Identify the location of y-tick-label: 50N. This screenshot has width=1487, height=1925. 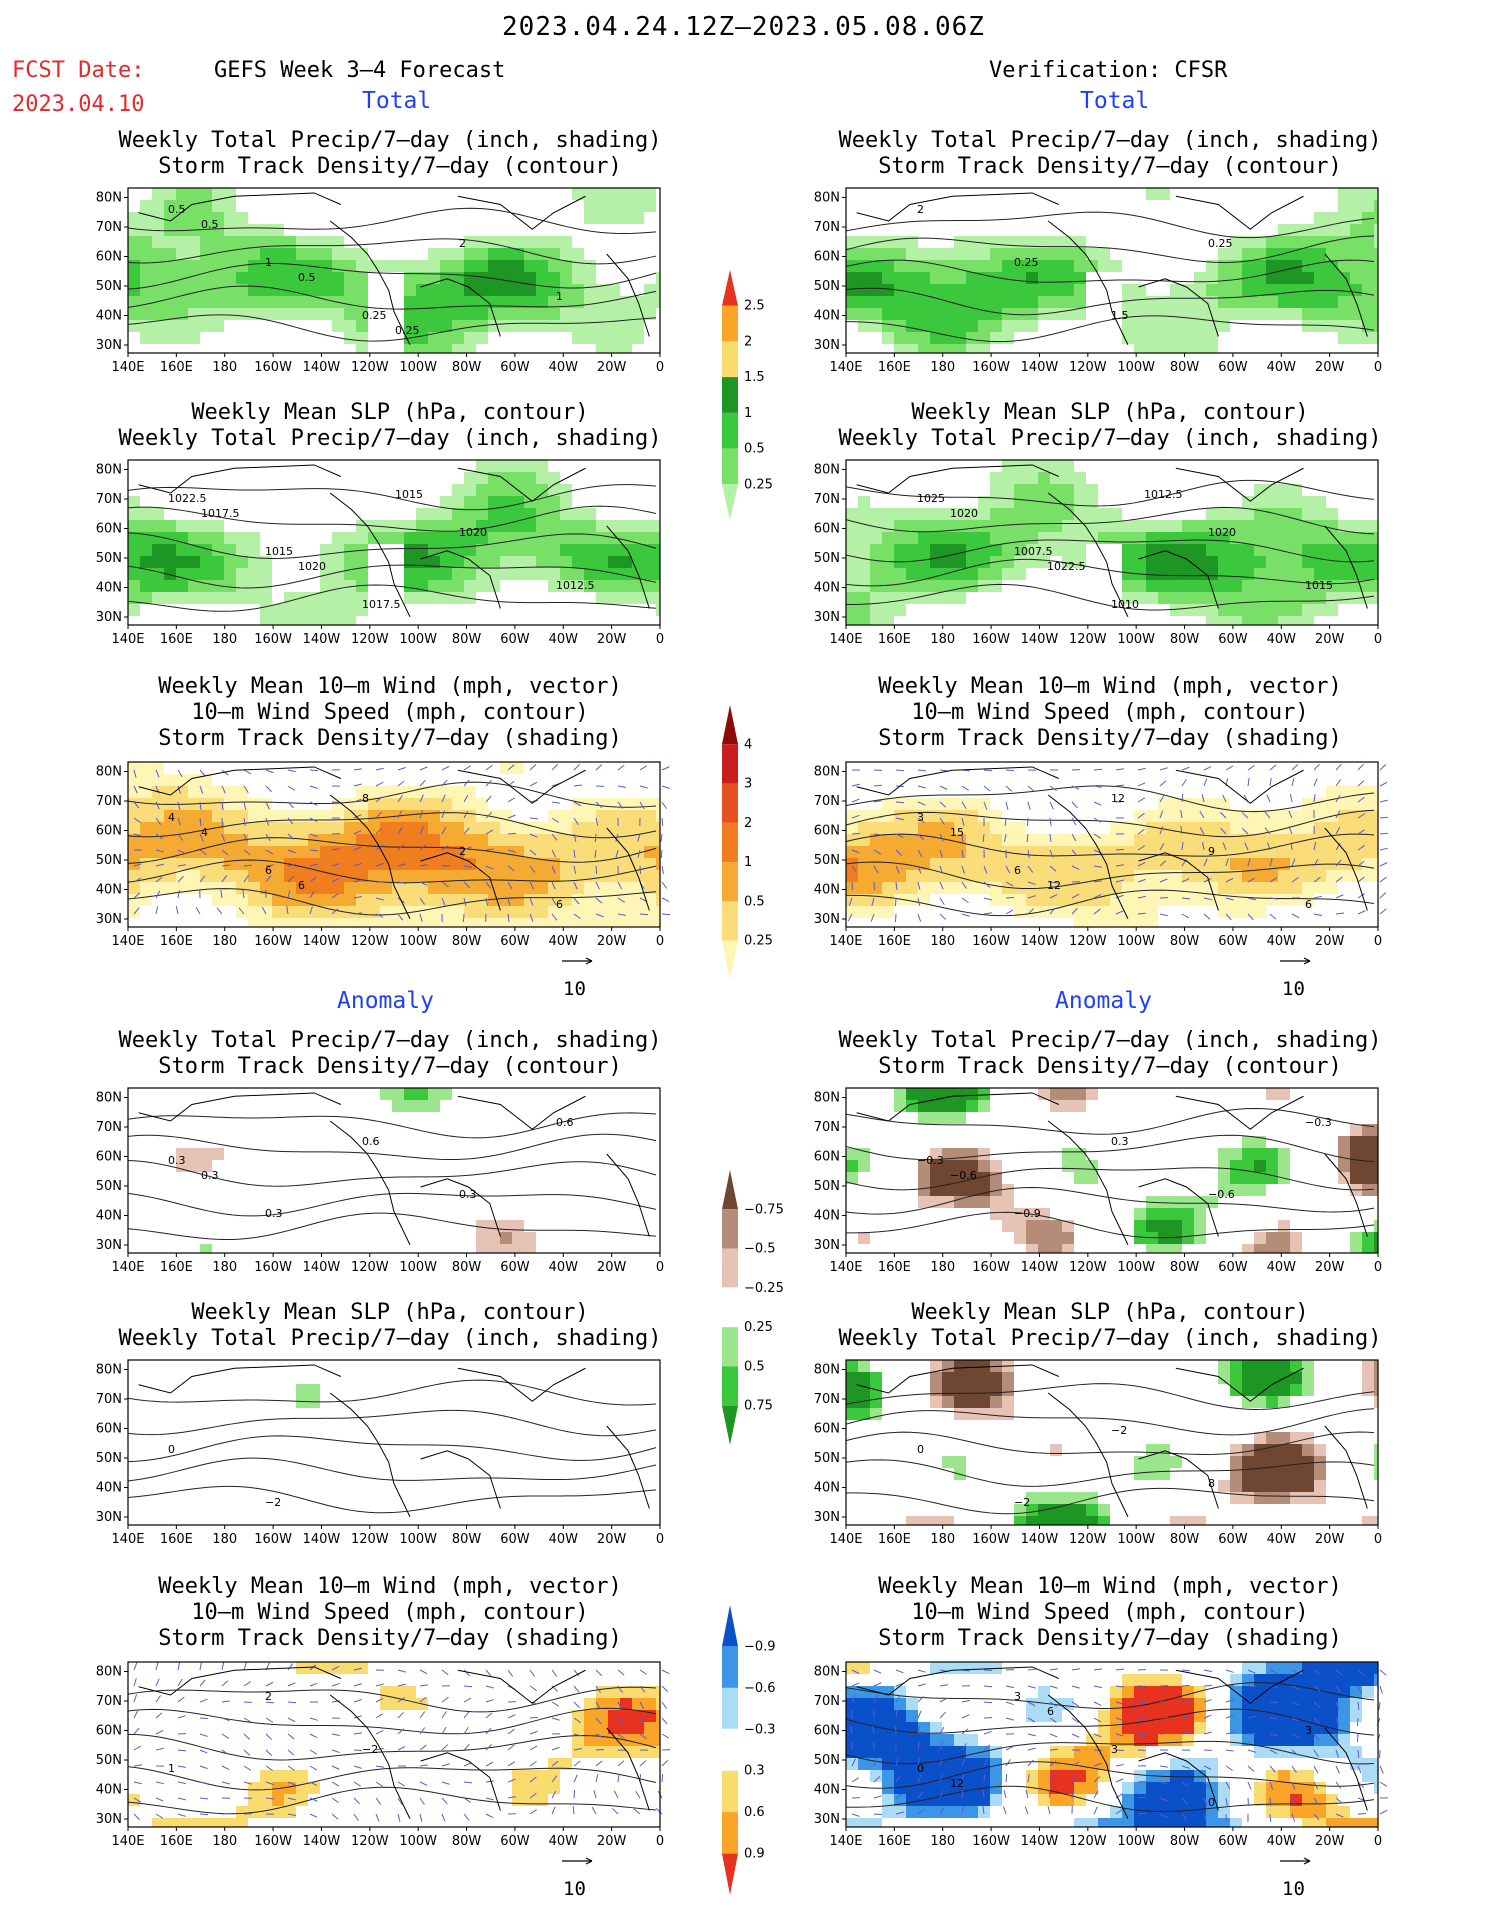
(827, 1760).